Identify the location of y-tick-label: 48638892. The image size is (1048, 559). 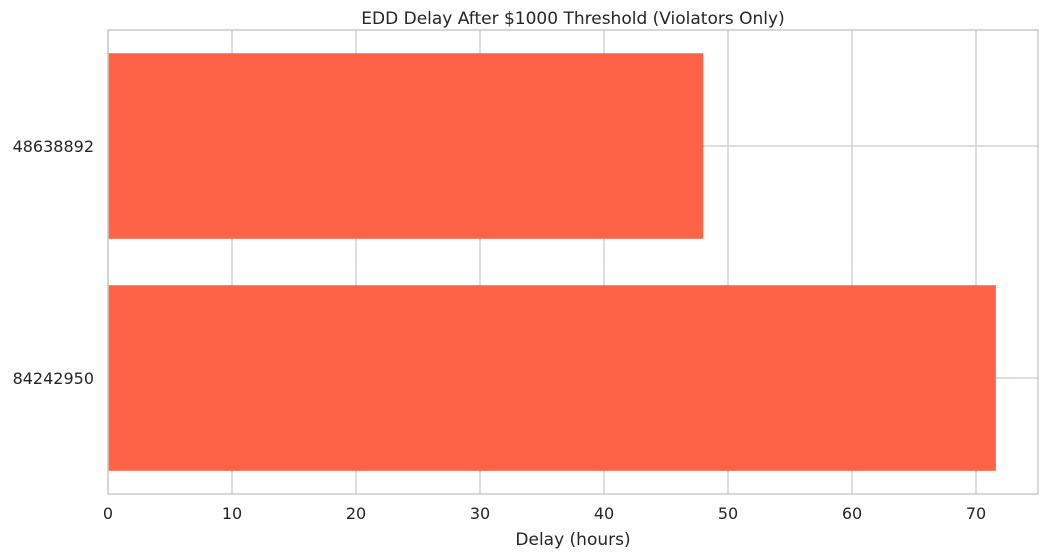
(53, 146).